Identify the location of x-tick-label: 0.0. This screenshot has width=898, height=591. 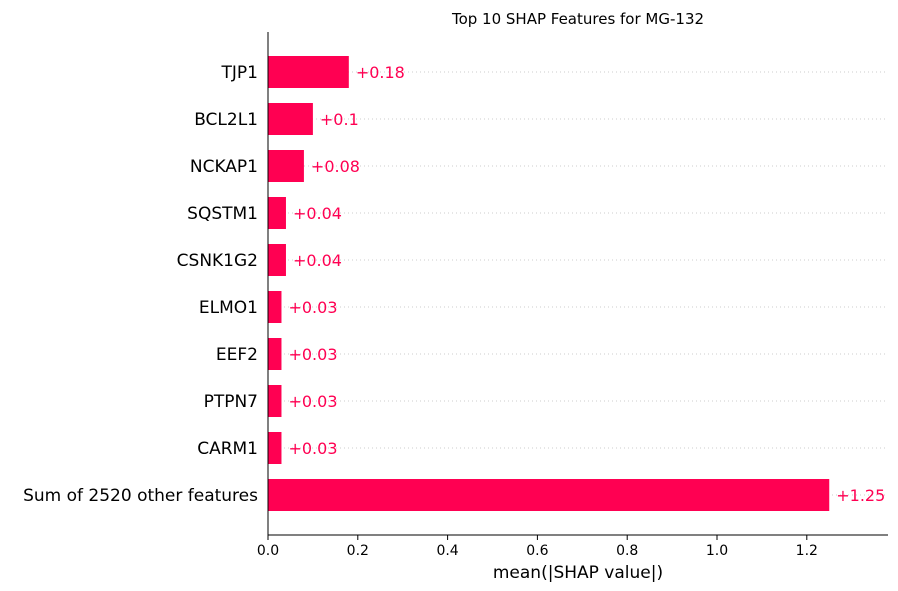
(268, 551).